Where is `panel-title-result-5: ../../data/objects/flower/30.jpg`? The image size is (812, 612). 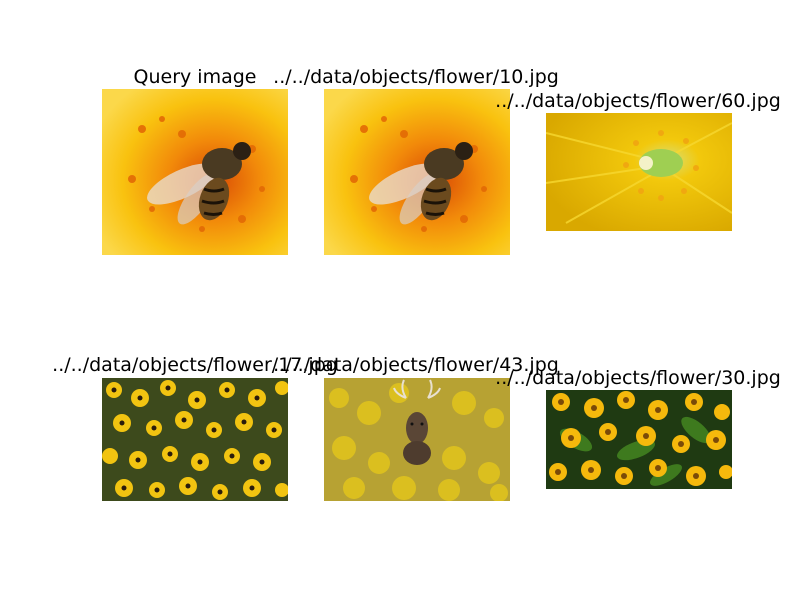 panel-title-result-5: ../../data/objects/flower/30.jpg is located at coordinates (638, 378).